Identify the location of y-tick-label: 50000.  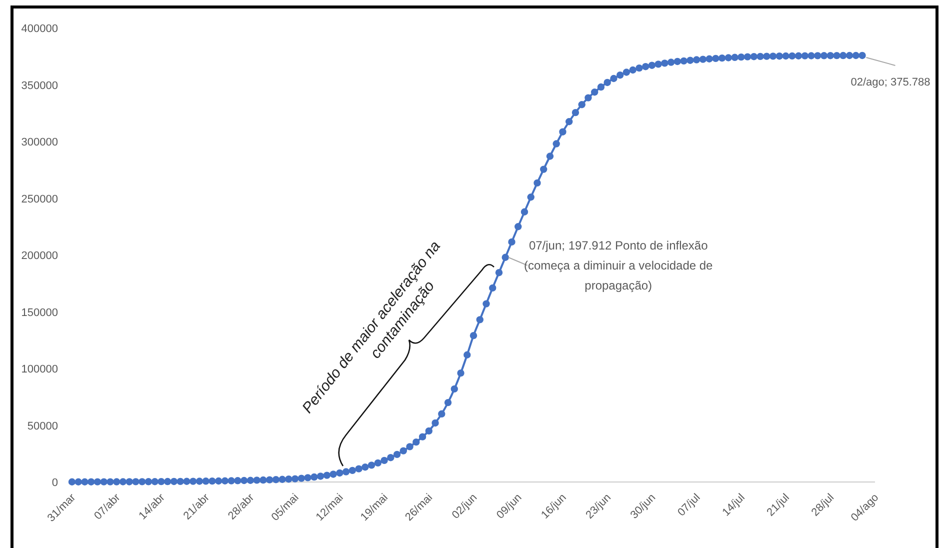
(42, 426).